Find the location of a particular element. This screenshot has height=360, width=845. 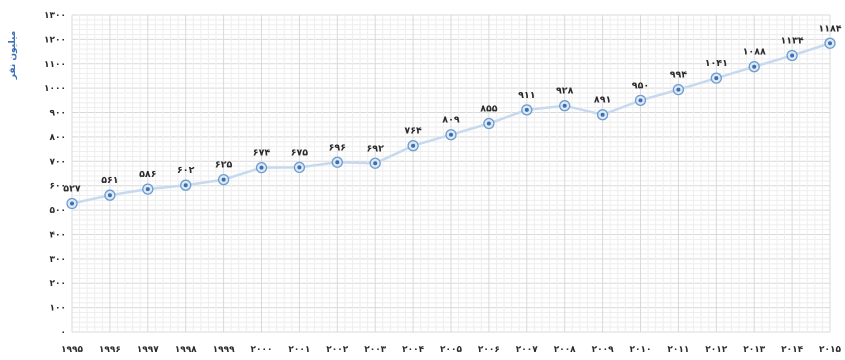

y-tick-label: ٢٠٠ is located at coordinates (58, 284).